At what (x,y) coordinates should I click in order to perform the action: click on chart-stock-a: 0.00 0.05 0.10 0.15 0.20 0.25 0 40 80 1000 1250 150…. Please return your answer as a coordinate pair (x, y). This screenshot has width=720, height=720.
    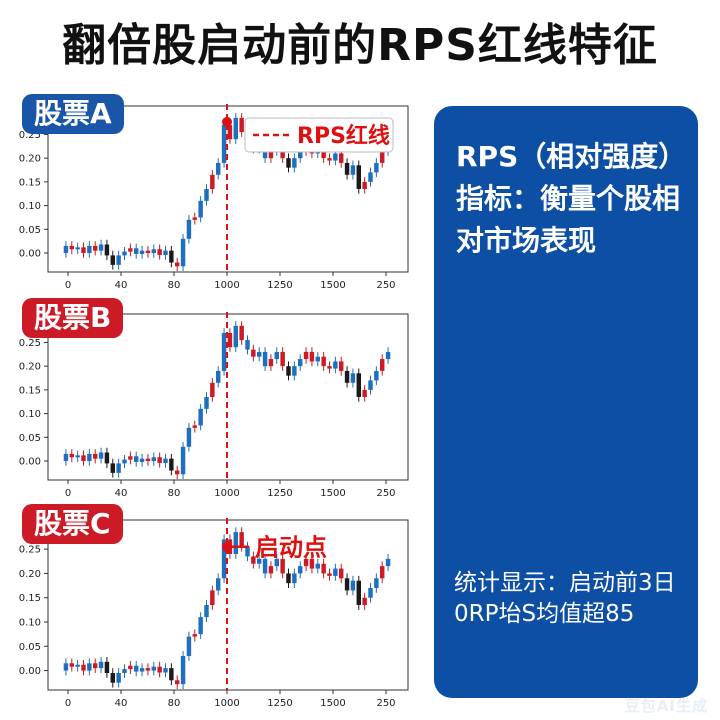
    Looking at the image, I should click on (214, 197).